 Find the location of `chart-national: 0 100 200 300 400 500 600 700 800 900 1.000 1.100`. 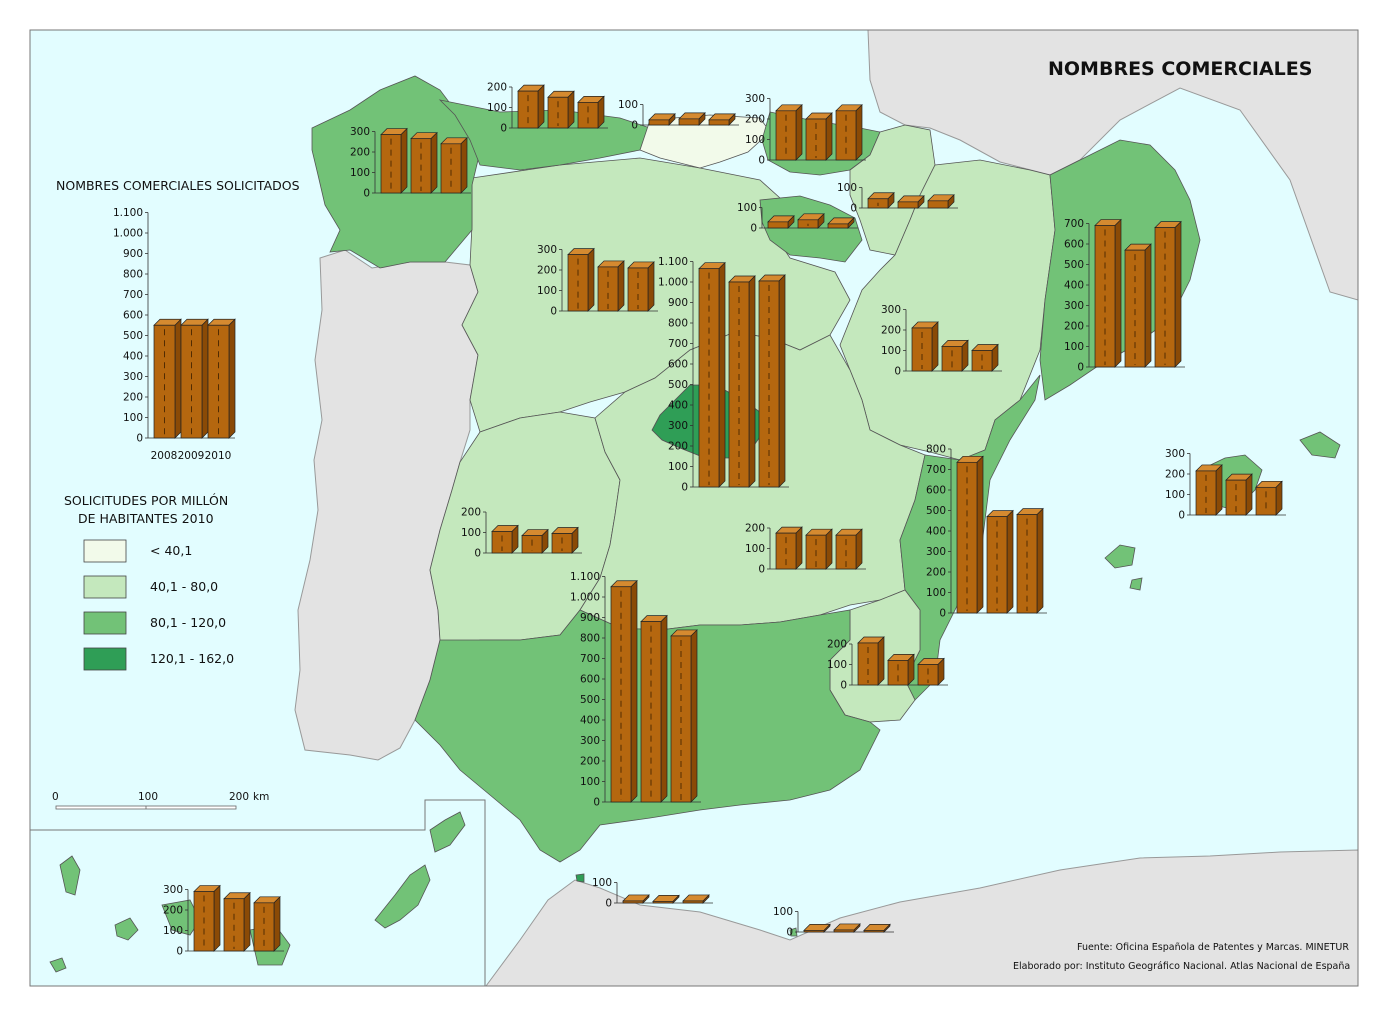

chart-national: 0 100 200 300 400 500 600 700 800 900 1.000 1.100 is located at coordinates (174, 326).